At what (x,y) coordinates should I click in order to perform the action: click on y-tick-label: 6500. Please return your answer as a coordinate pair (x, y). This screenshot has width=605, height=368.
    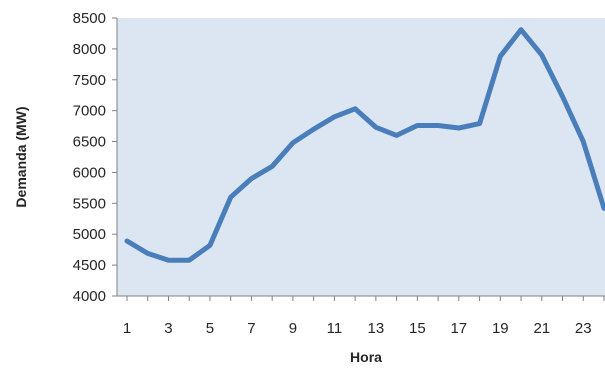
    Looking at the image, I should click on (89, 142).